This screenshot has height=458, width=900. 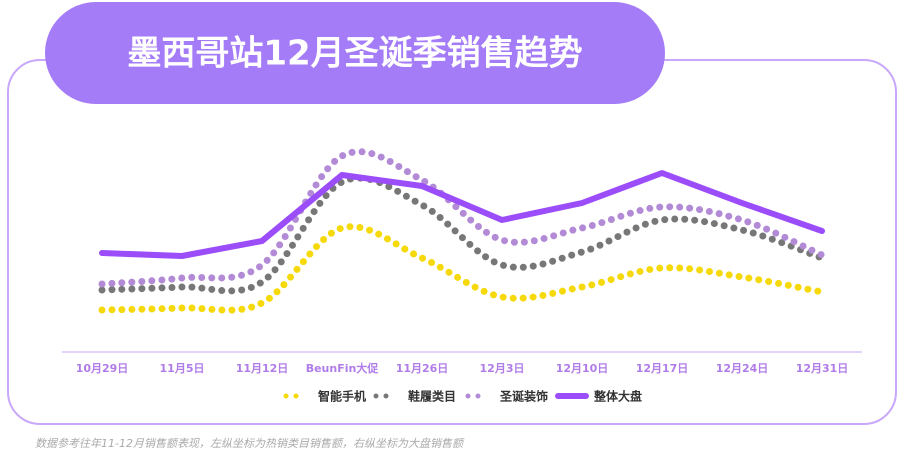 What do you see at coordinates (822, 368) in the screenshot?
I see `x-tick-label: 12月31日` at bounding box center [822, 368].